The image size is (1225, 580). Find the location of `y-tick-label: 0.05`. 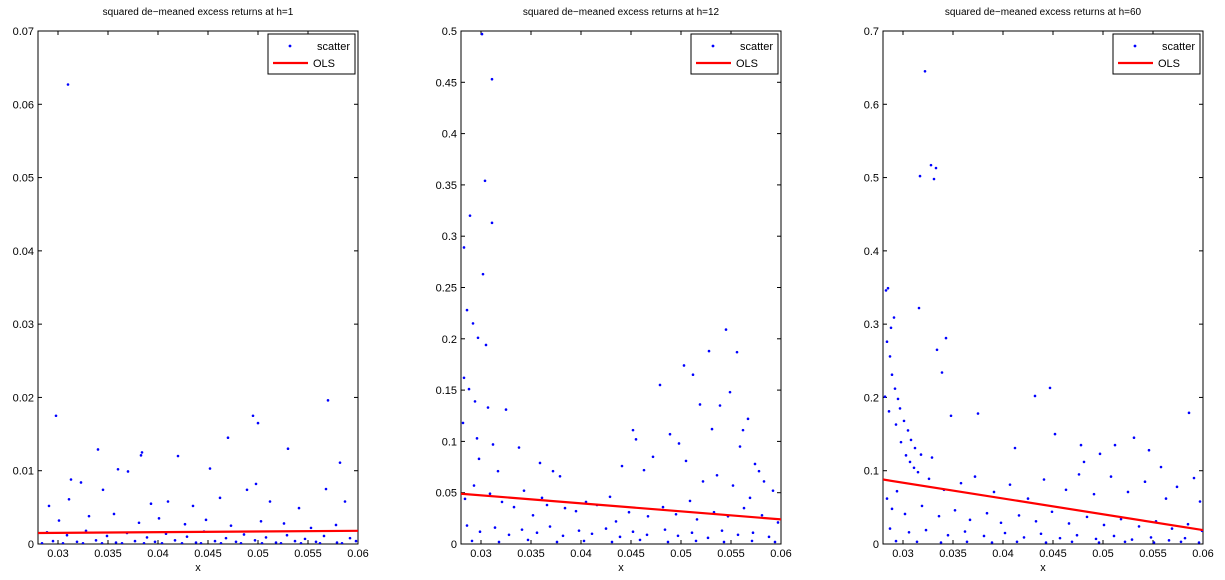

y-tick-label: 0.05 is located at coordinates (446, 494).